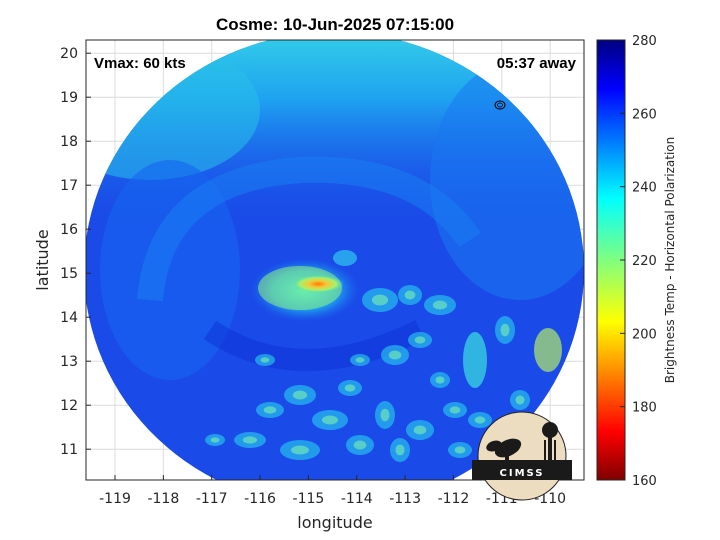 The image size is (720, 540). I want to click on x-axis-ticks: -119 -118 -117 -116 -115 -114 -113 -112 -111 -110, so click(332, 491).